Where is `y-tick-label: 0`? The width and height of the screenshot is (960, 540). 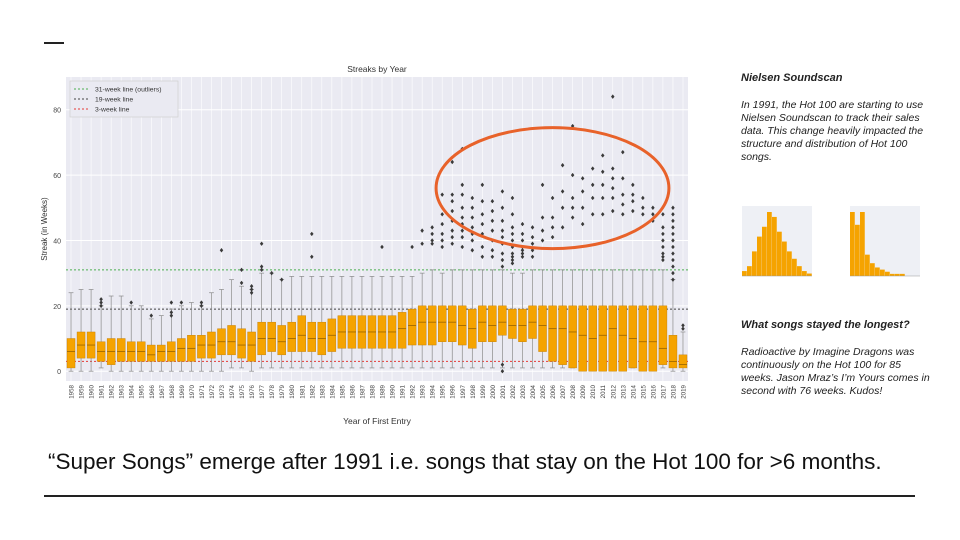 y-tick-label: 0 is located at coordinates (59, 372).